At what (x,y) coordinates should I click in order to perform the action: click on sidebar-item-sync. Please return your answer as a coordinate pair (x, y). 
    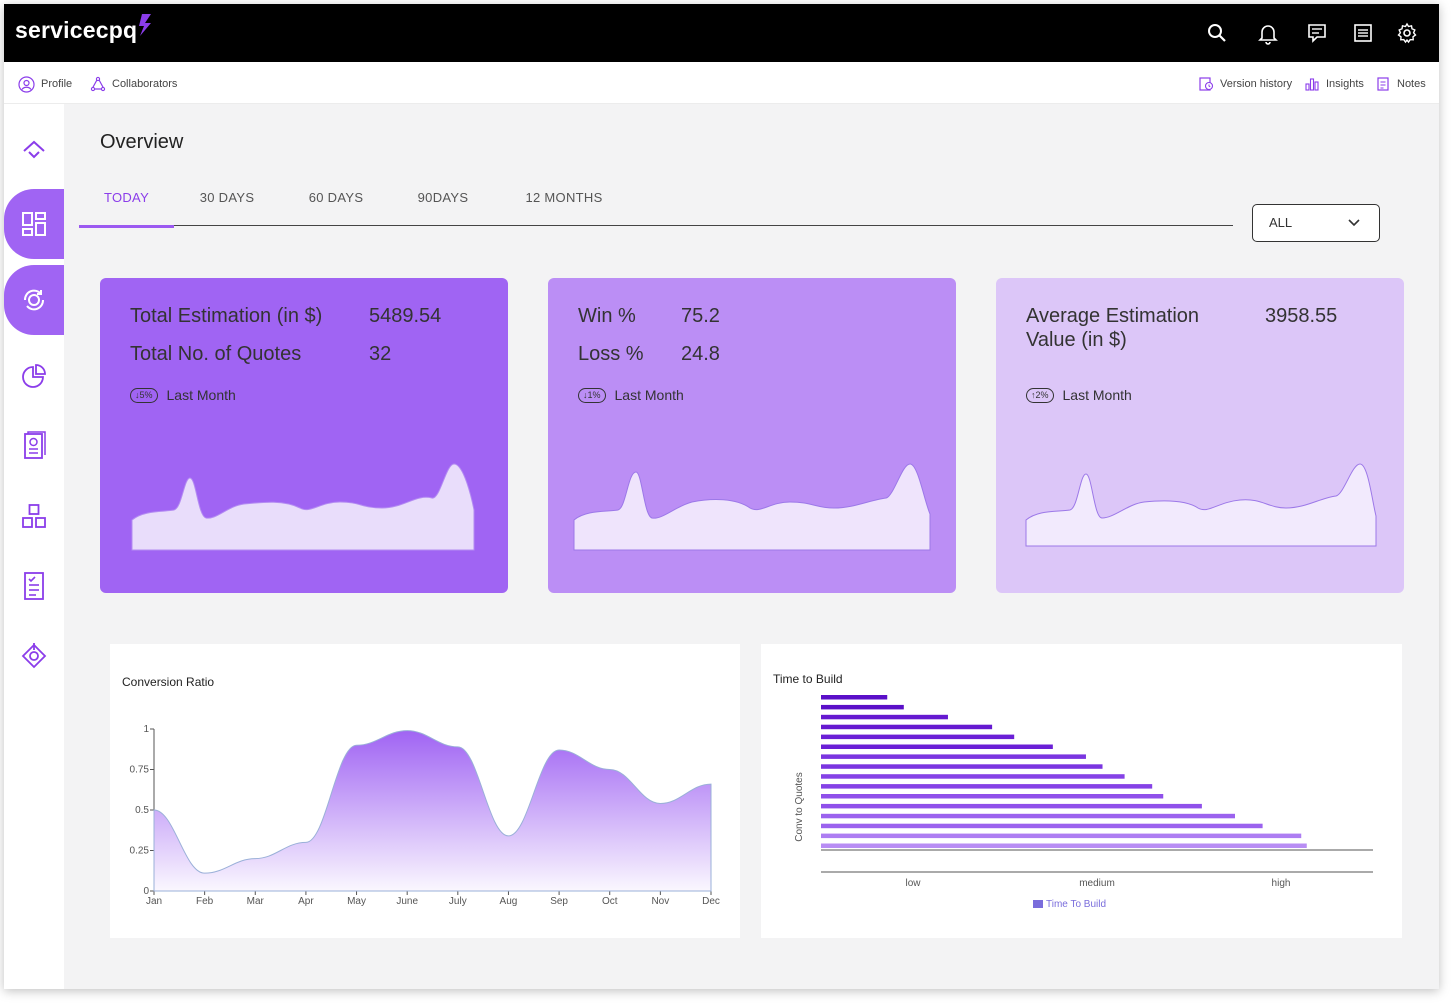
    Looking at the image, I should click on (34, 300).